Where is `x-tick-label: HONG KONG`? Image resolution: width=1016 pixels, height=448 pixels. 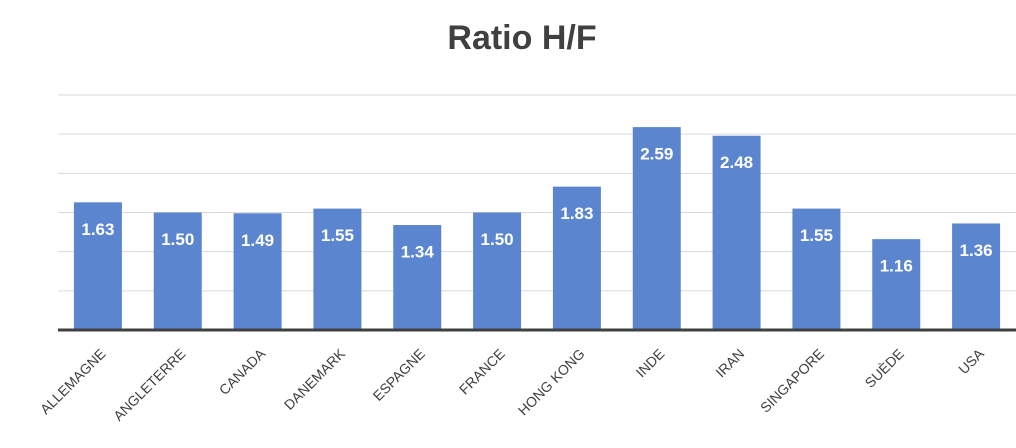 x-tick-label: HONG KONG is located at coordinates (551, 381).